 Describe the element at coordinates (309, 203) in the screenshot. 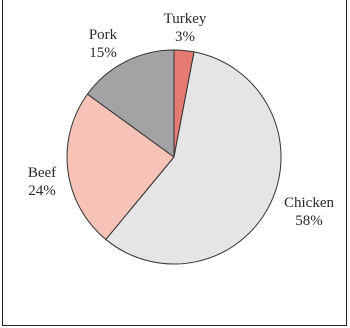

I see `label-chicken-name: Chicken` at that location.